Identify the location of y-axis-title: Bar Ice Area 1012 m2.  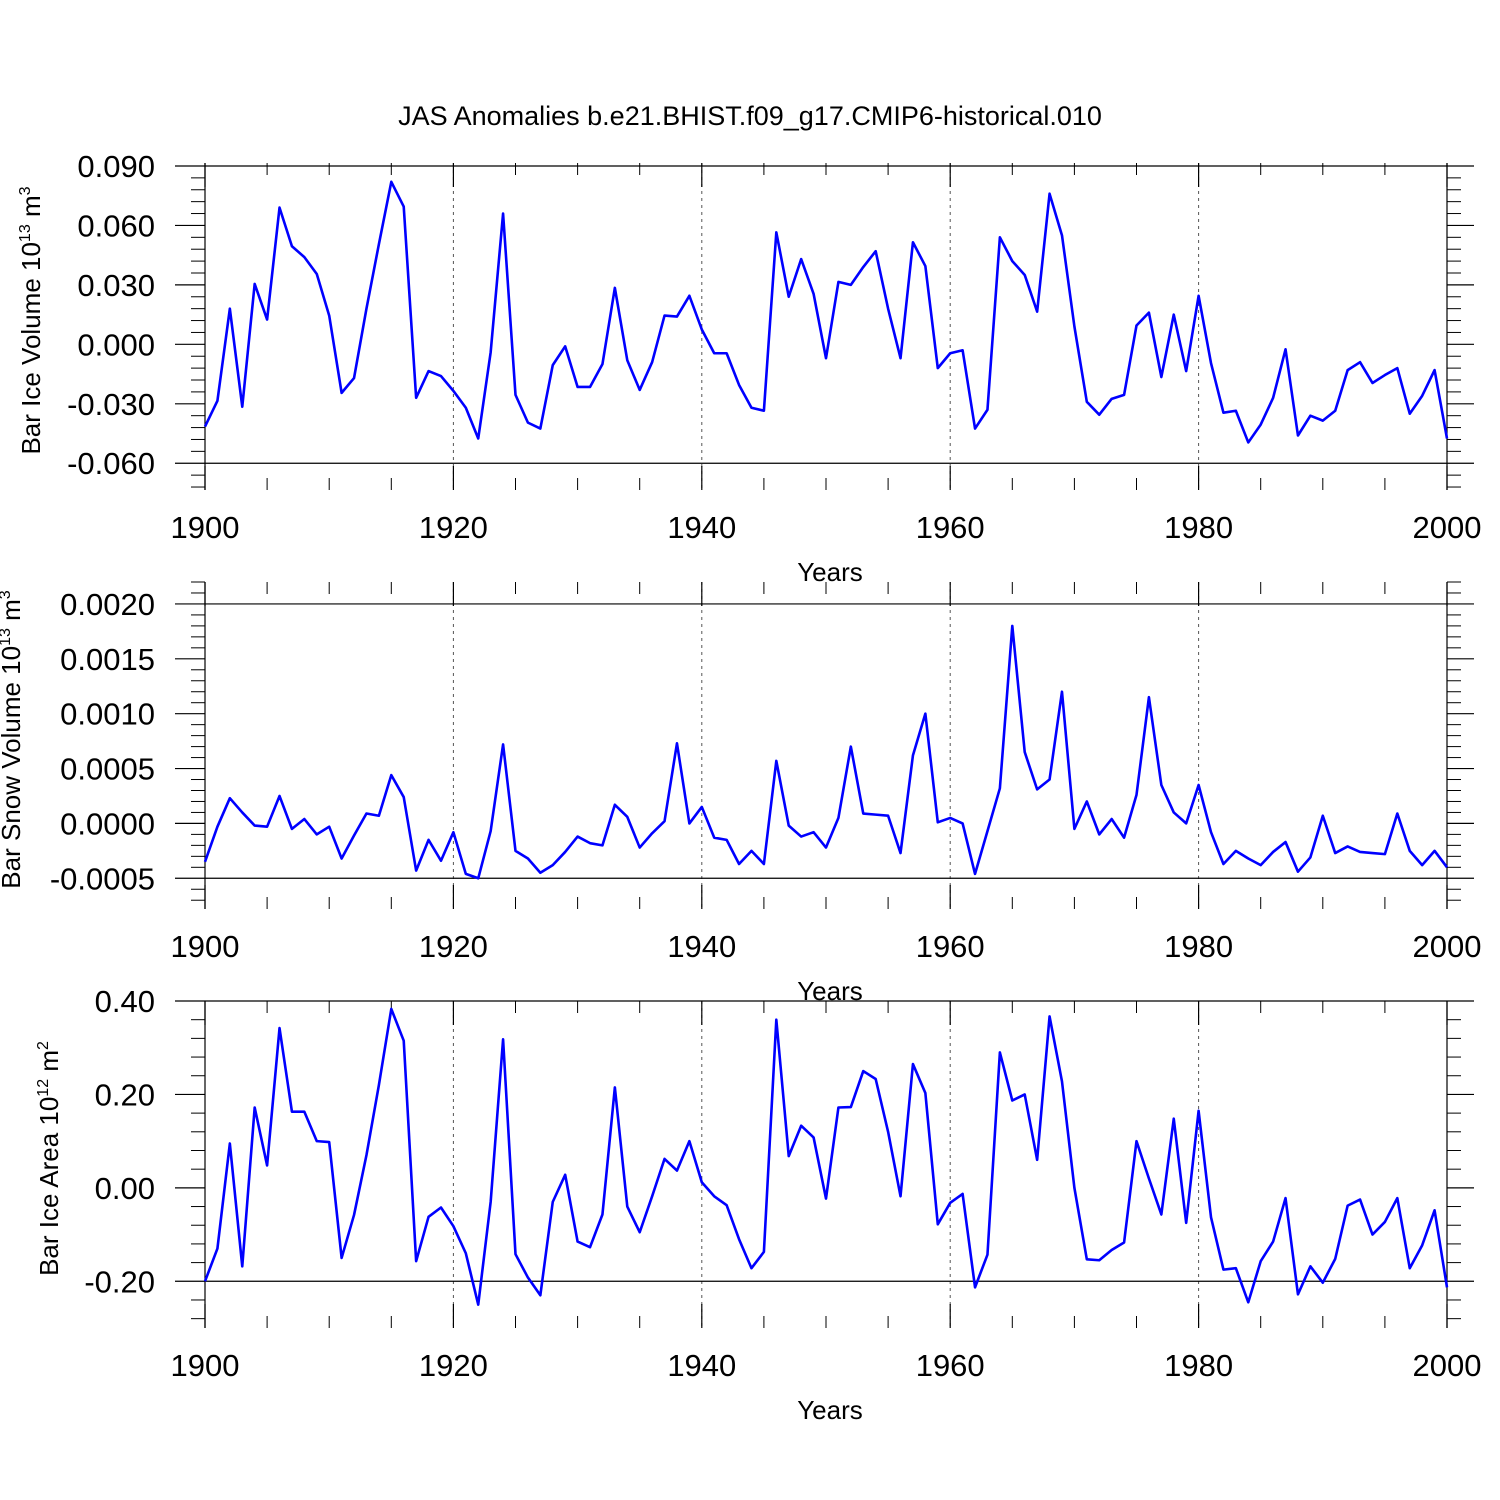
(49, 1158).